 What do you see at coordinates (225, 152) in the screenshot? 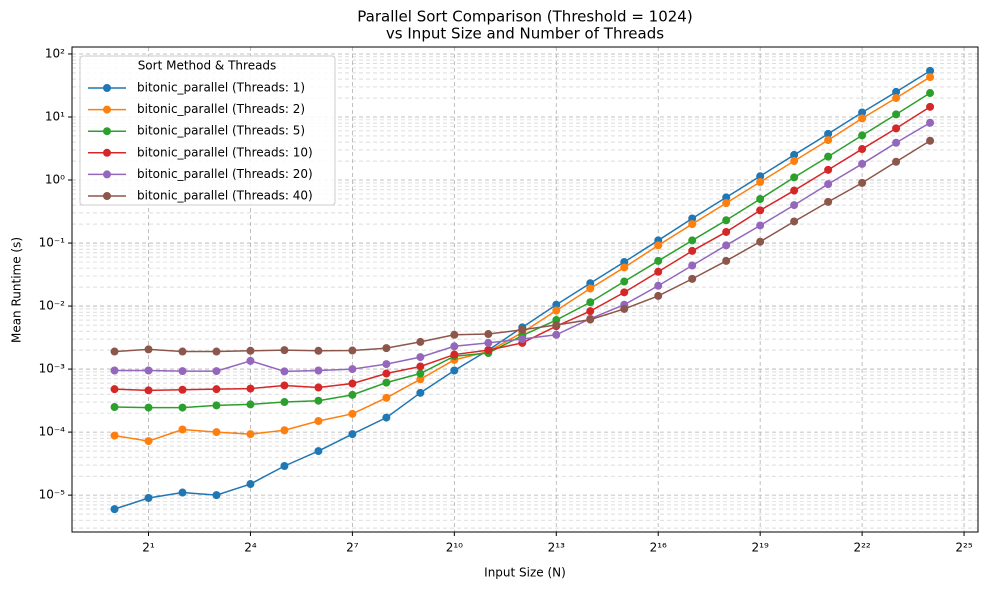
I see `legend-label: bitonic_parallel (Threads: 10)` at bounding box center [225, 152].